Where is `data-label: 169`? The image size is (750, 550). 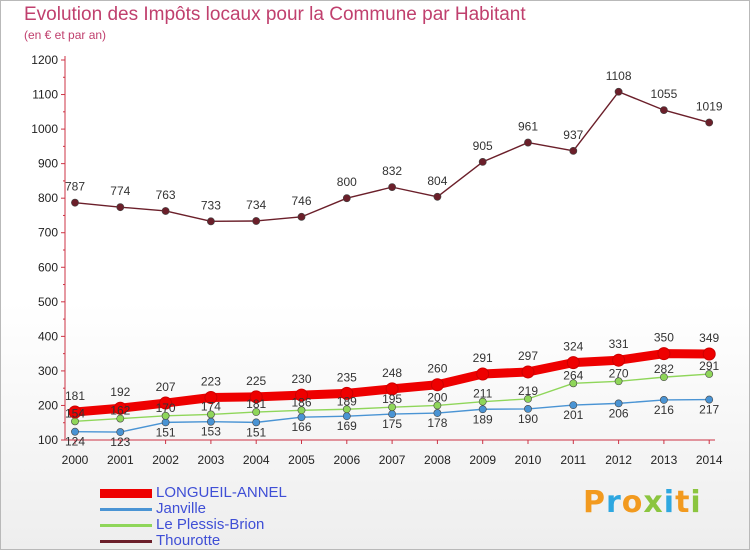
data-label: 169 is located at coordinates (347, 426).